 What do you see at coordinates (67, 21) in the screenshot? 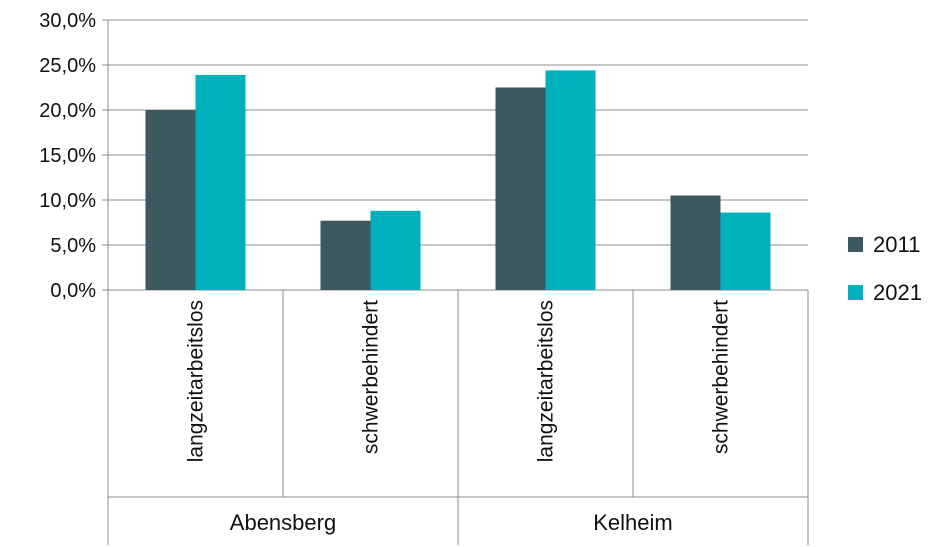
I see `y-tick-label: 30,0%` at bounding box center [67, 21].